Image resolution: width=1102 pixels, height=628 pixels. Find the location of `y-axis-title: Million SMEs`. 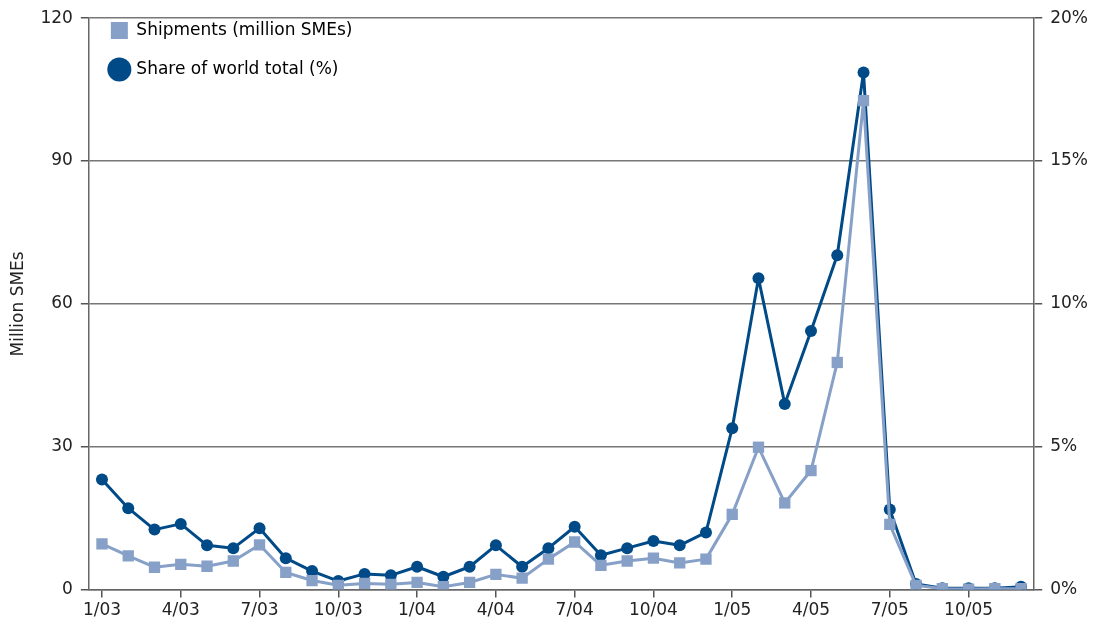

y-axis-title: Million SMEs is located at coordinates (16, 304).